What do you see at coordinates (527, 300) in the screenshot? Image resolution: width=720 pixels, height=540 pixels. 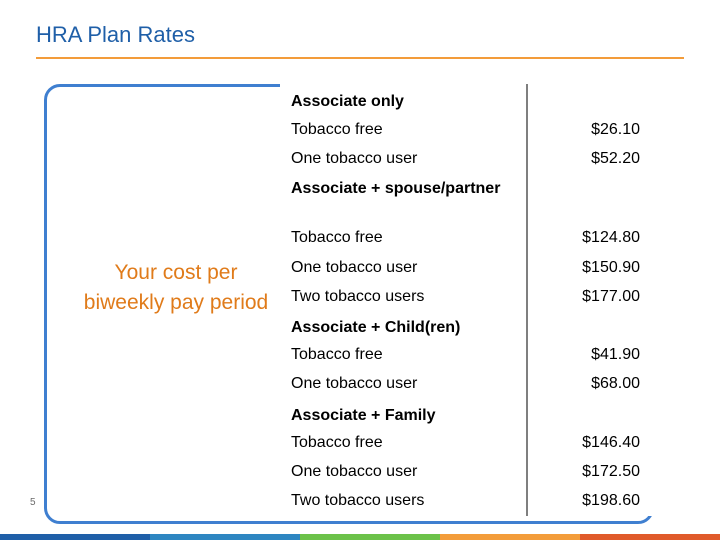 I see `column-divider` at bounding box center [527, 300].